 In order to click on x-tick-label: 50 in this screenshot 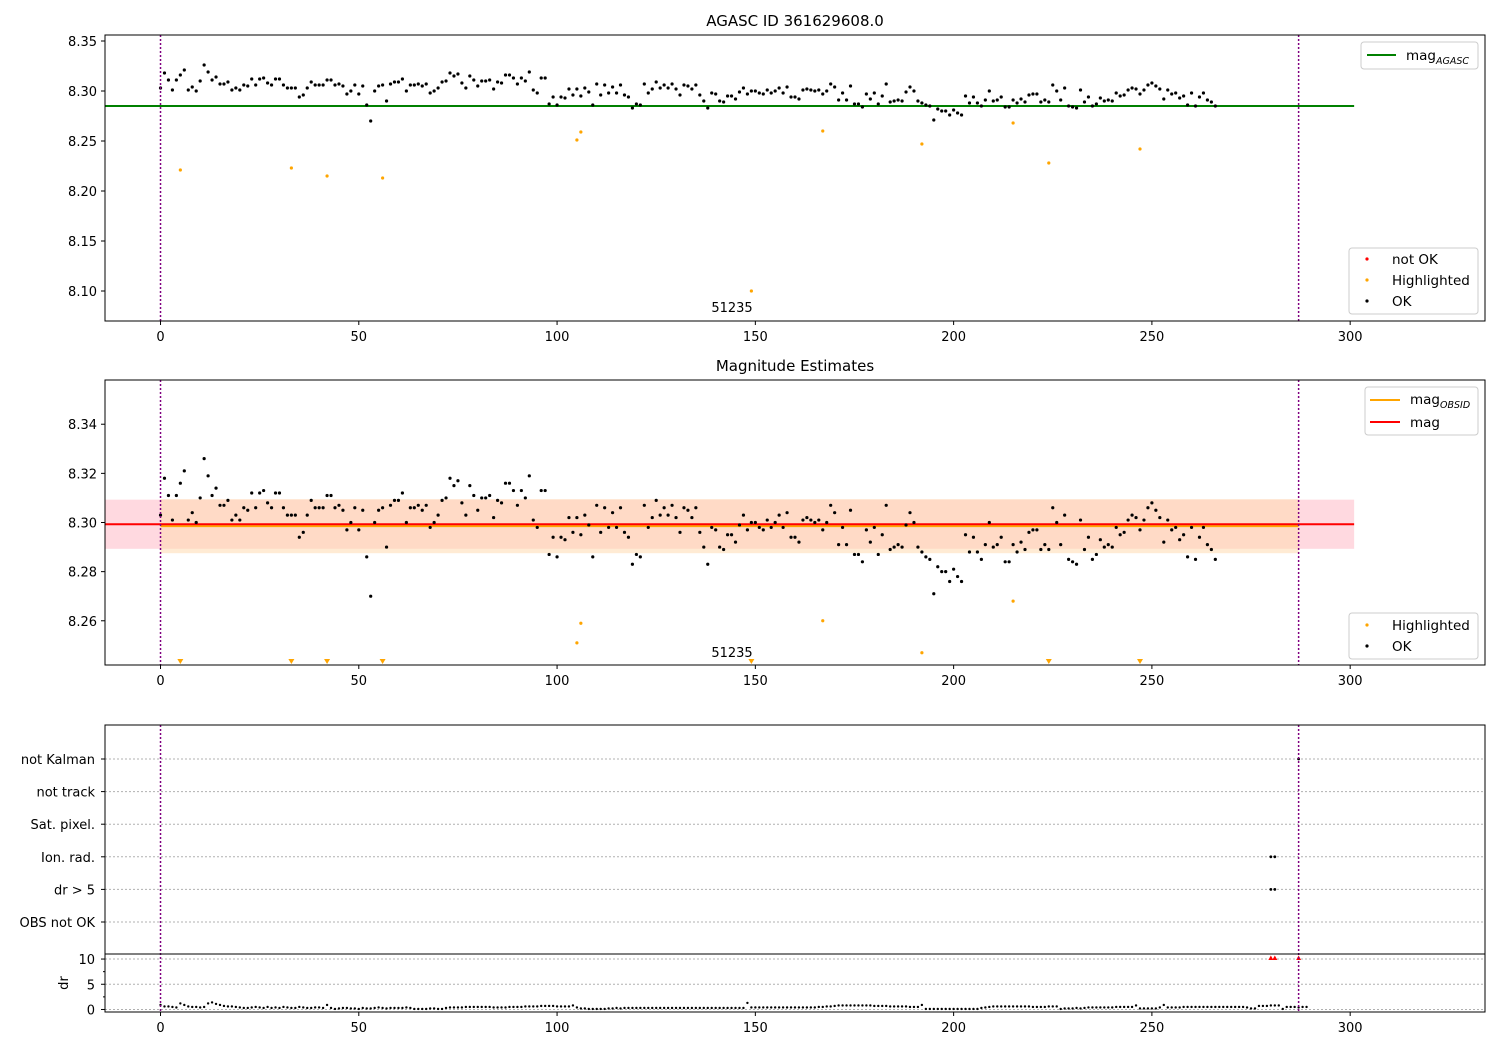, I will do `click(359, 337)`.